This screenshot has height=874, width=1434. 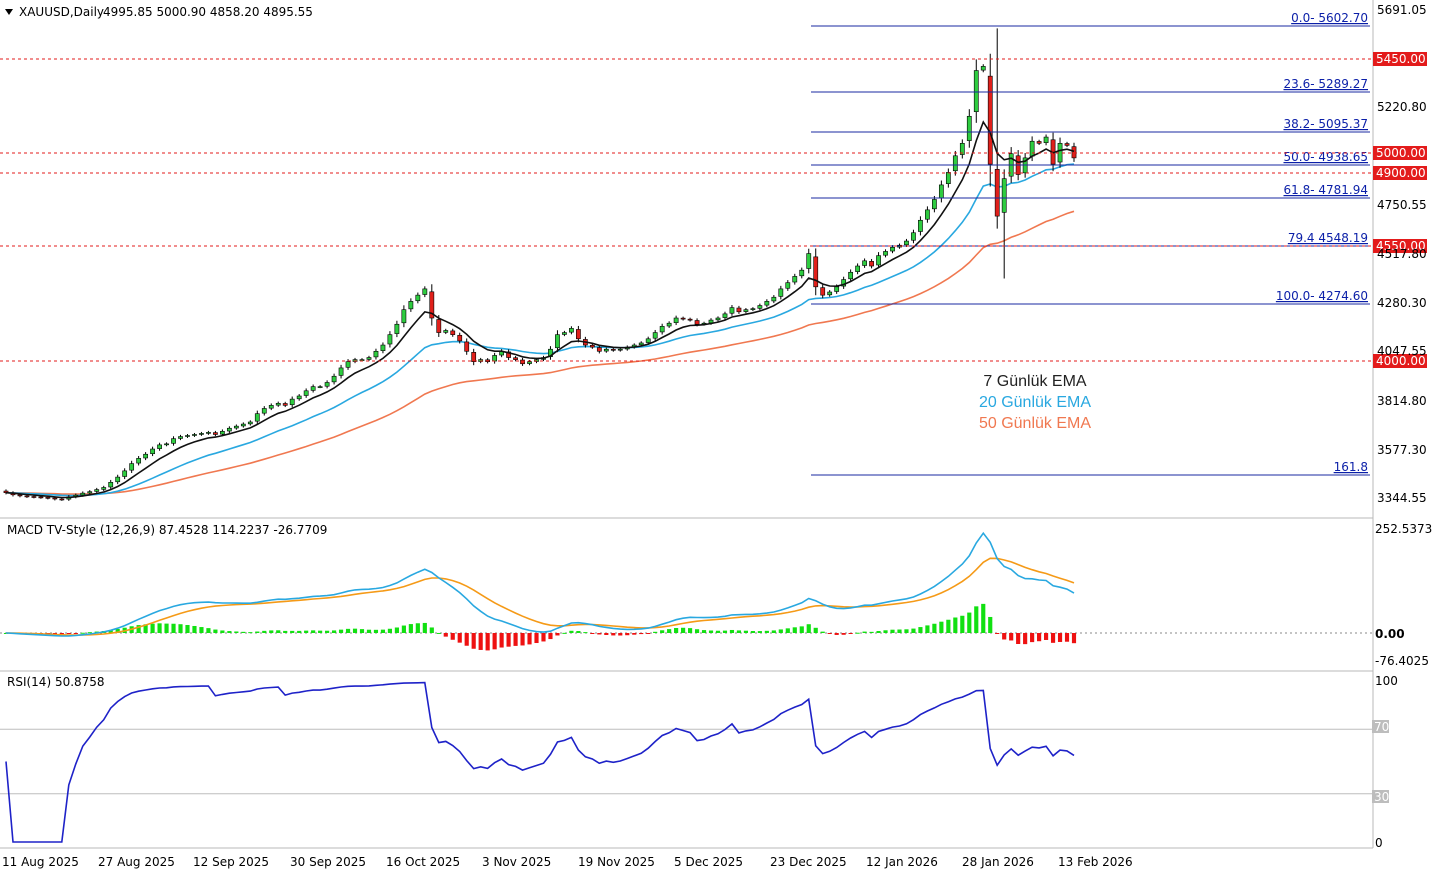 I want to click on fib-label: 50.0- 4938.65, so click(x=1326, y=157).